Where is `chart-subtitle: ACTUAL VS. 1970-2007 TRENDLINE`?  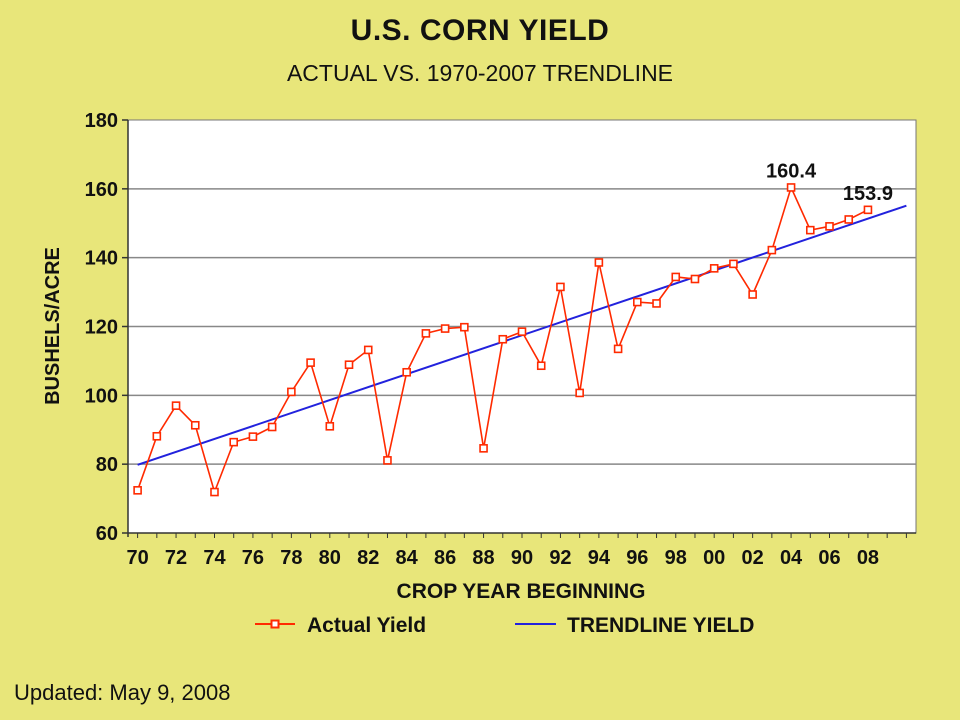
chart-subtitle: ACTUAL VS. 1970-2007 TRENDLINE is located at coordinates (480, 73).